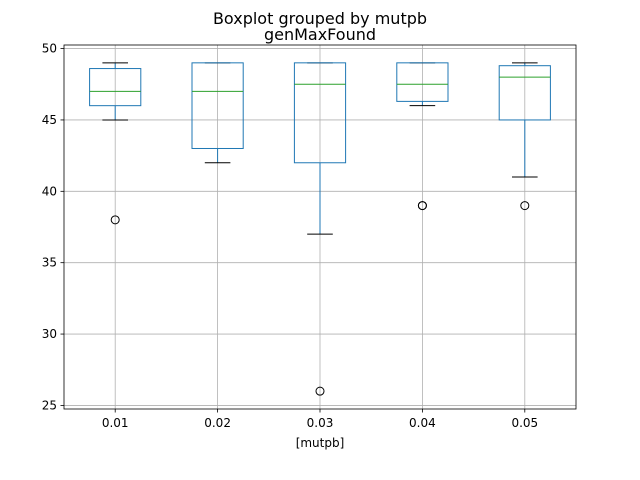 Image resolution: width=640 pixels, height=480 pixels. What do you see at coordinates (524, 136) in the screenshot?
I see `box-group-0.05` at bounding box center [524, 136].